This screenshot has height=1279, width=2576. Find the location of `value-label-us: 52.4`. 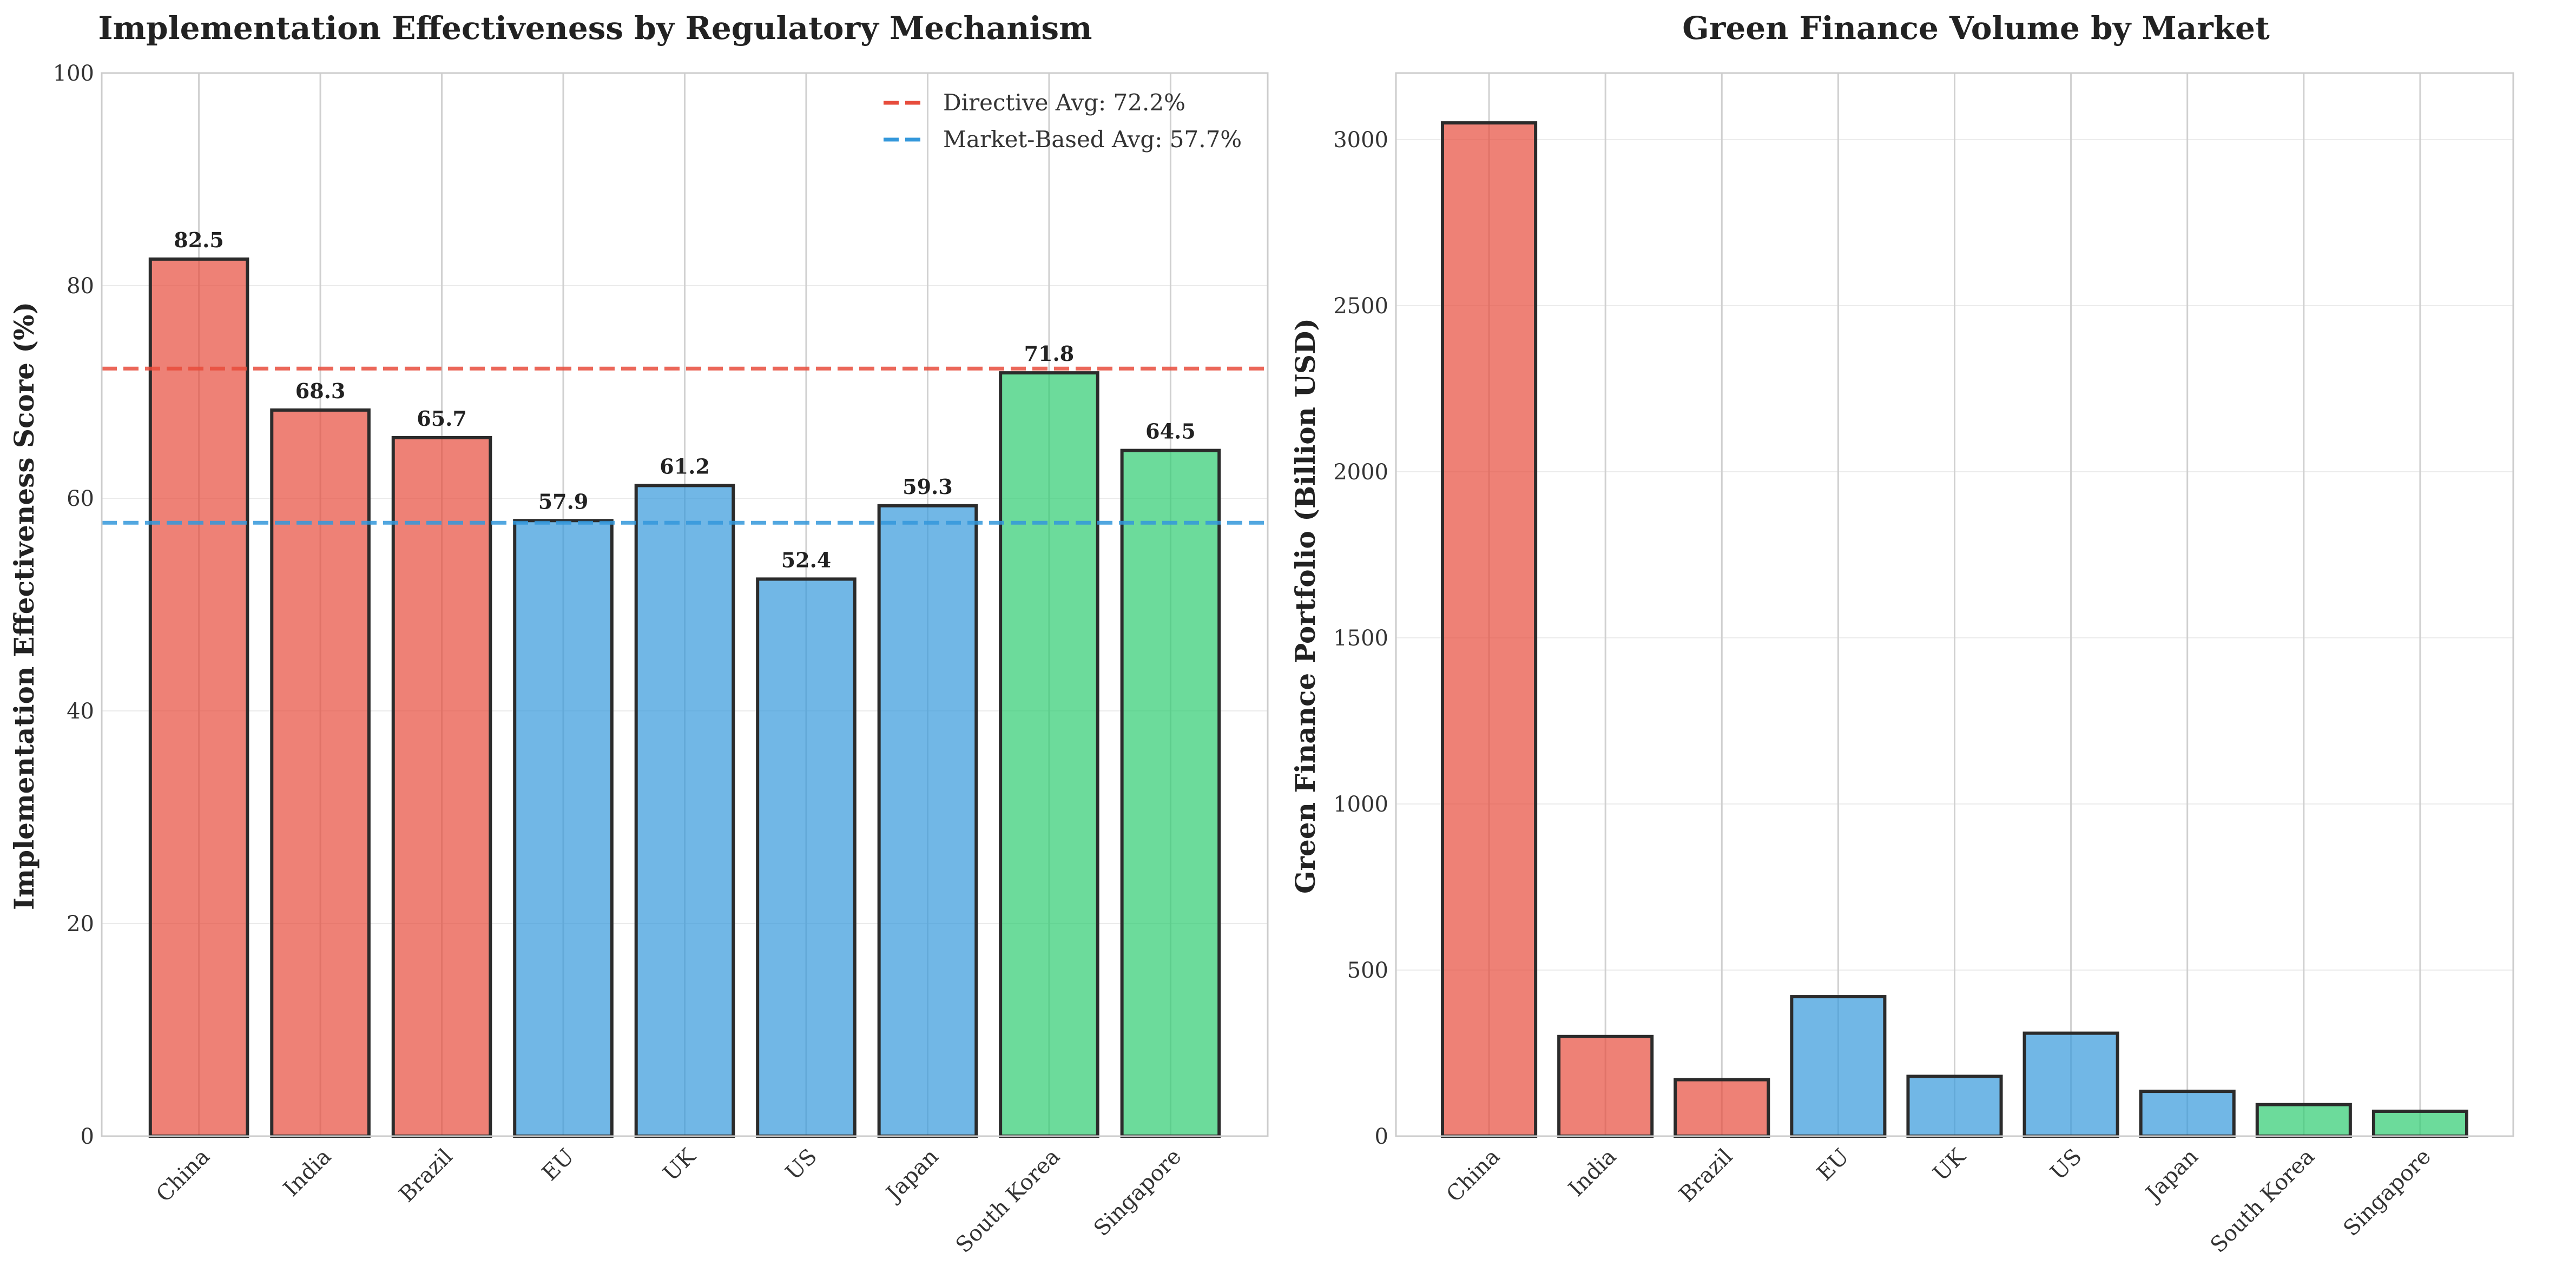

value-label-us: 52.4 is located at coordinates (806, 560).